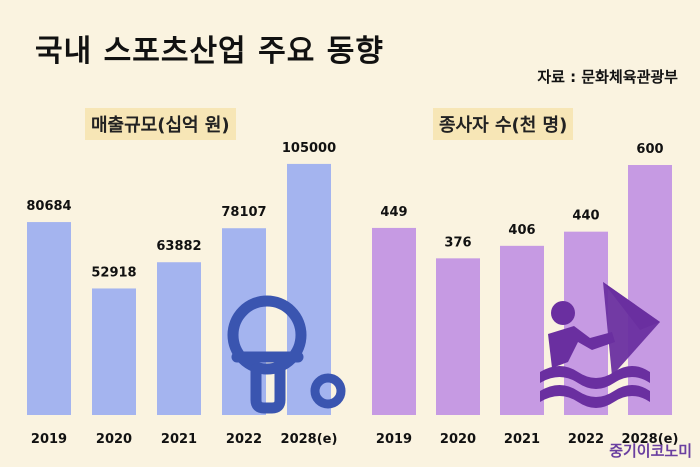  I want to click on data-label: 406, so click(521, 230).